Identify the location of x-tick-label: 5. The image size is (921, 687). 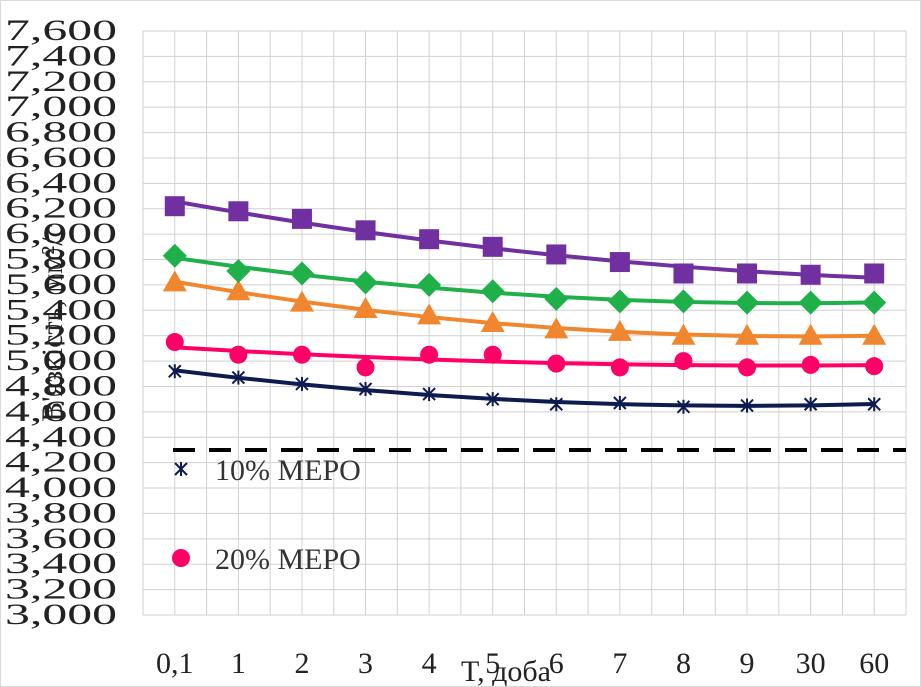
(492, 663).